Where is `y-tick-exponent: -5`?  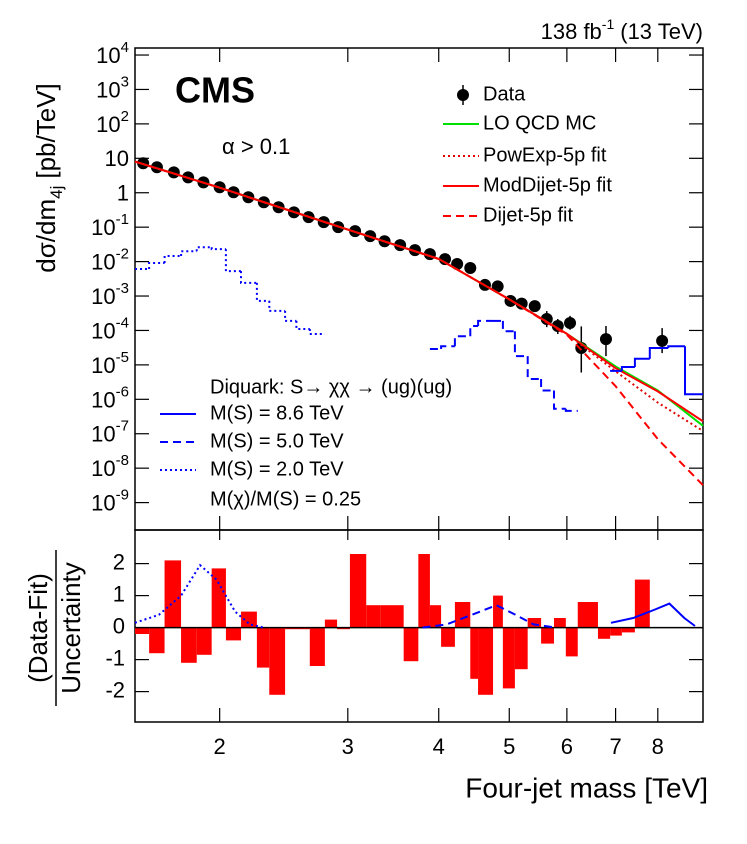 y-tick-exponent: -5 is located at coordinates (122, 357).